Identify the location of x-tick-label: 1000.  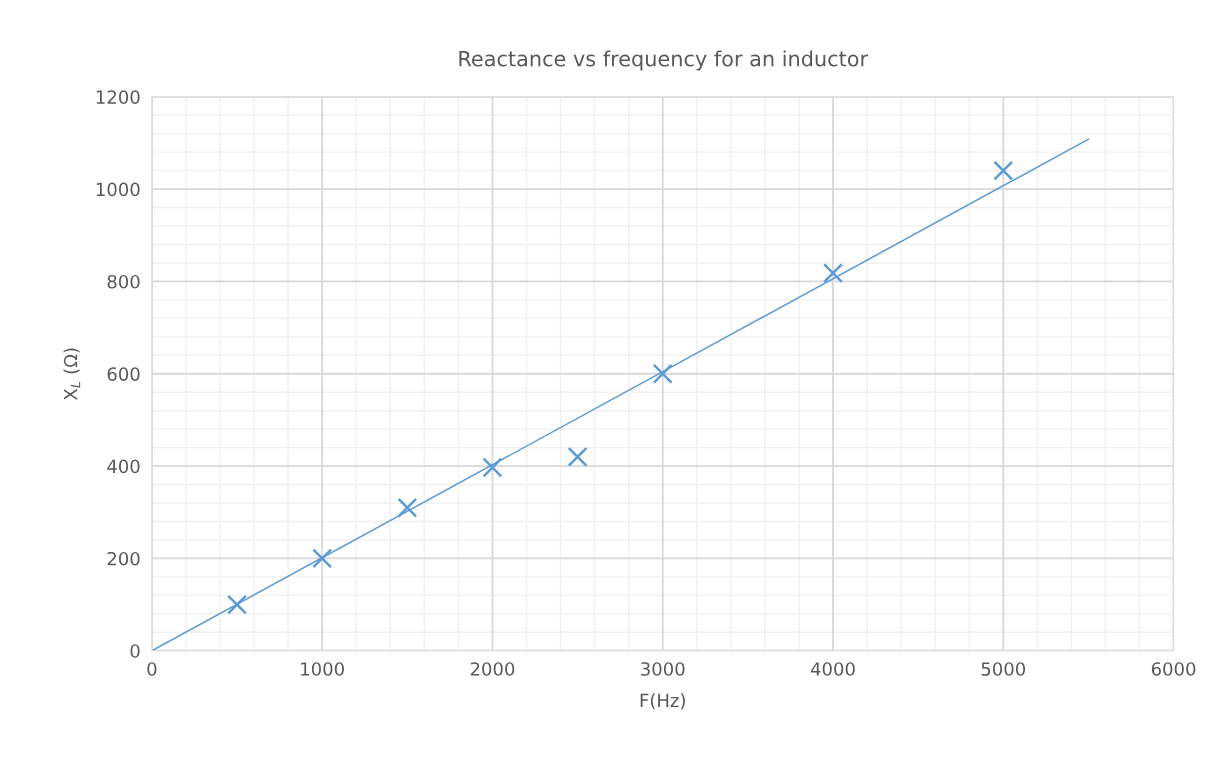
(322, 669).